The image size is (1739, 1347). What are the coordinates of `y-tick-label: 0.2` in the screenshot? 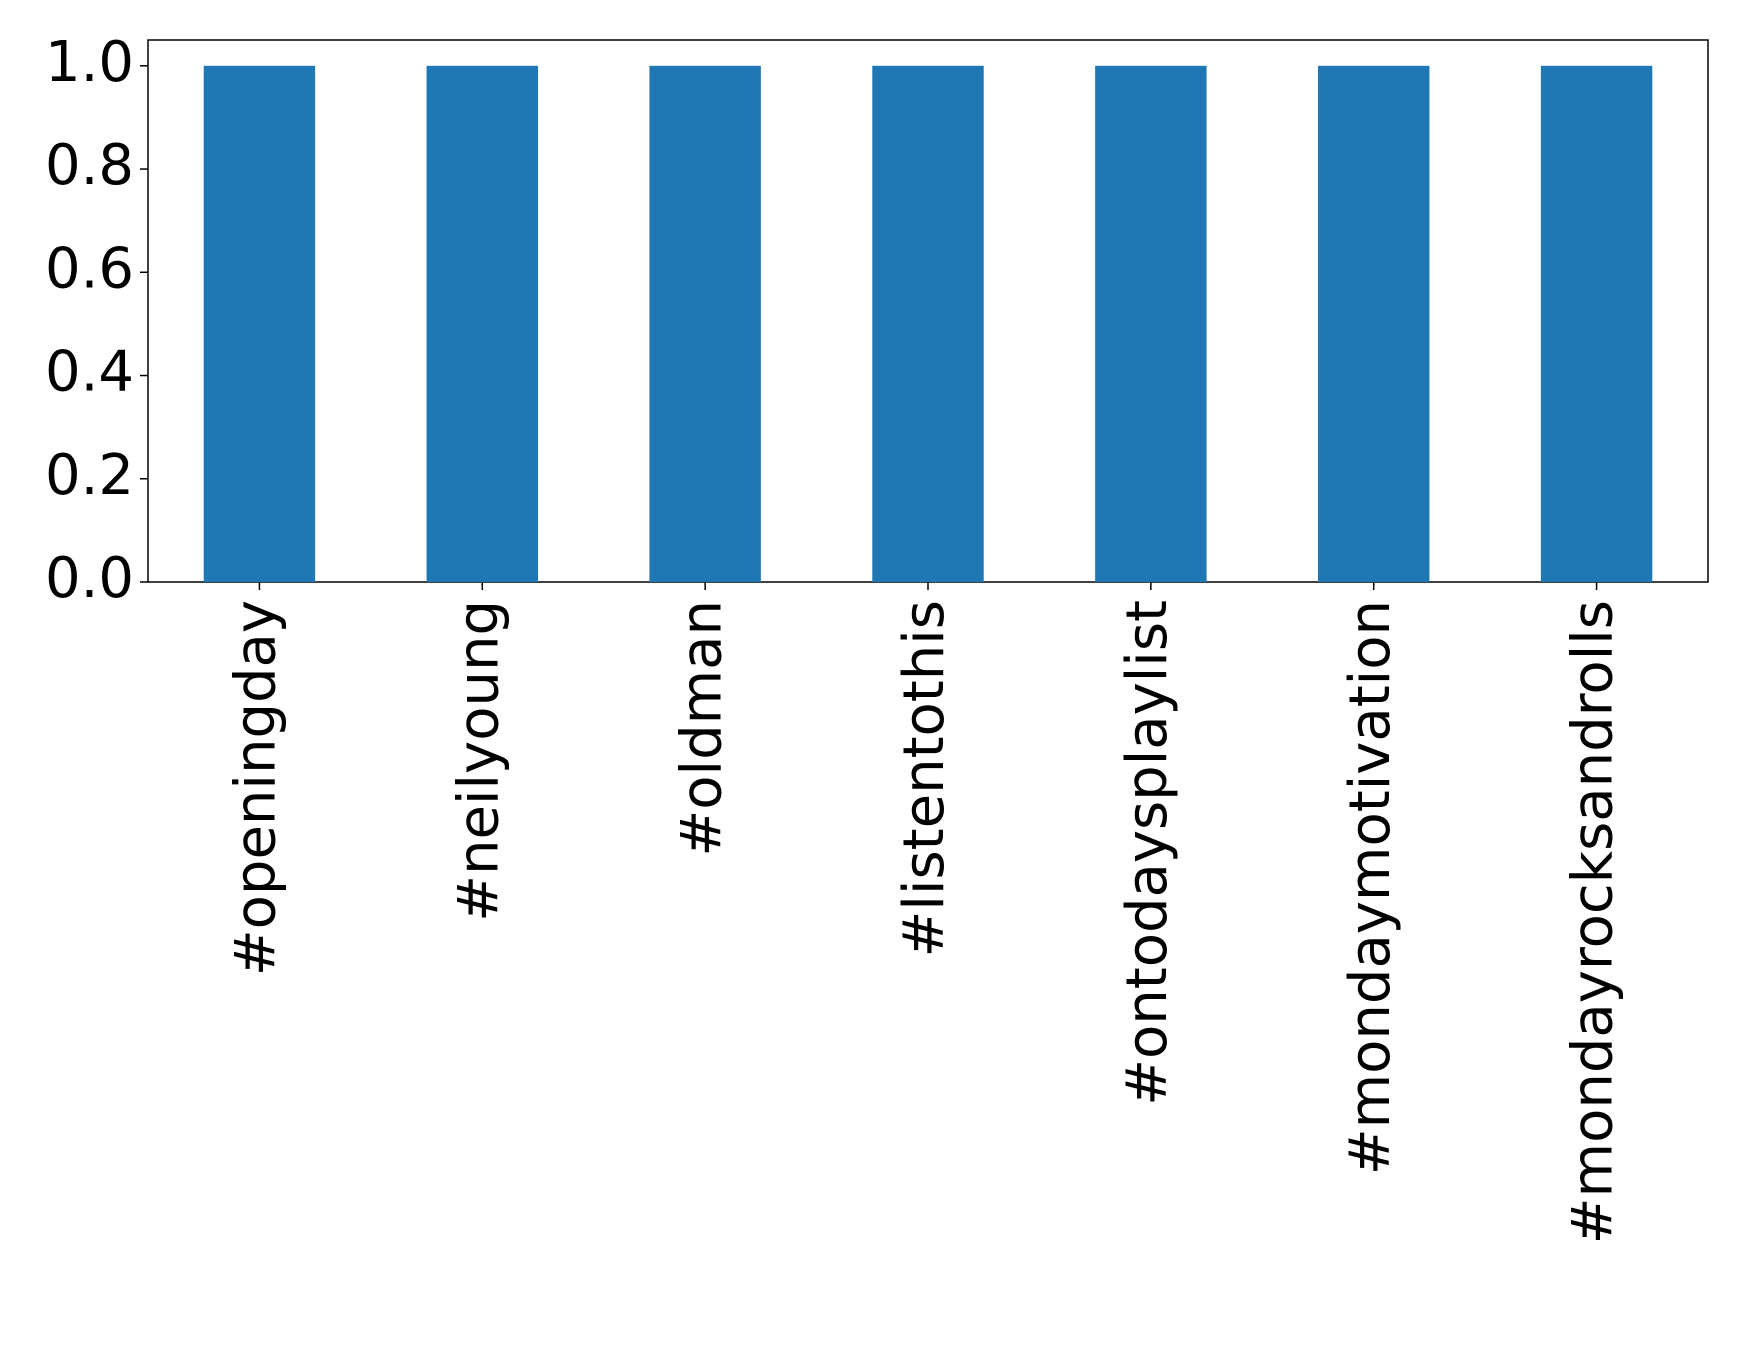 It's located at (89, 475).